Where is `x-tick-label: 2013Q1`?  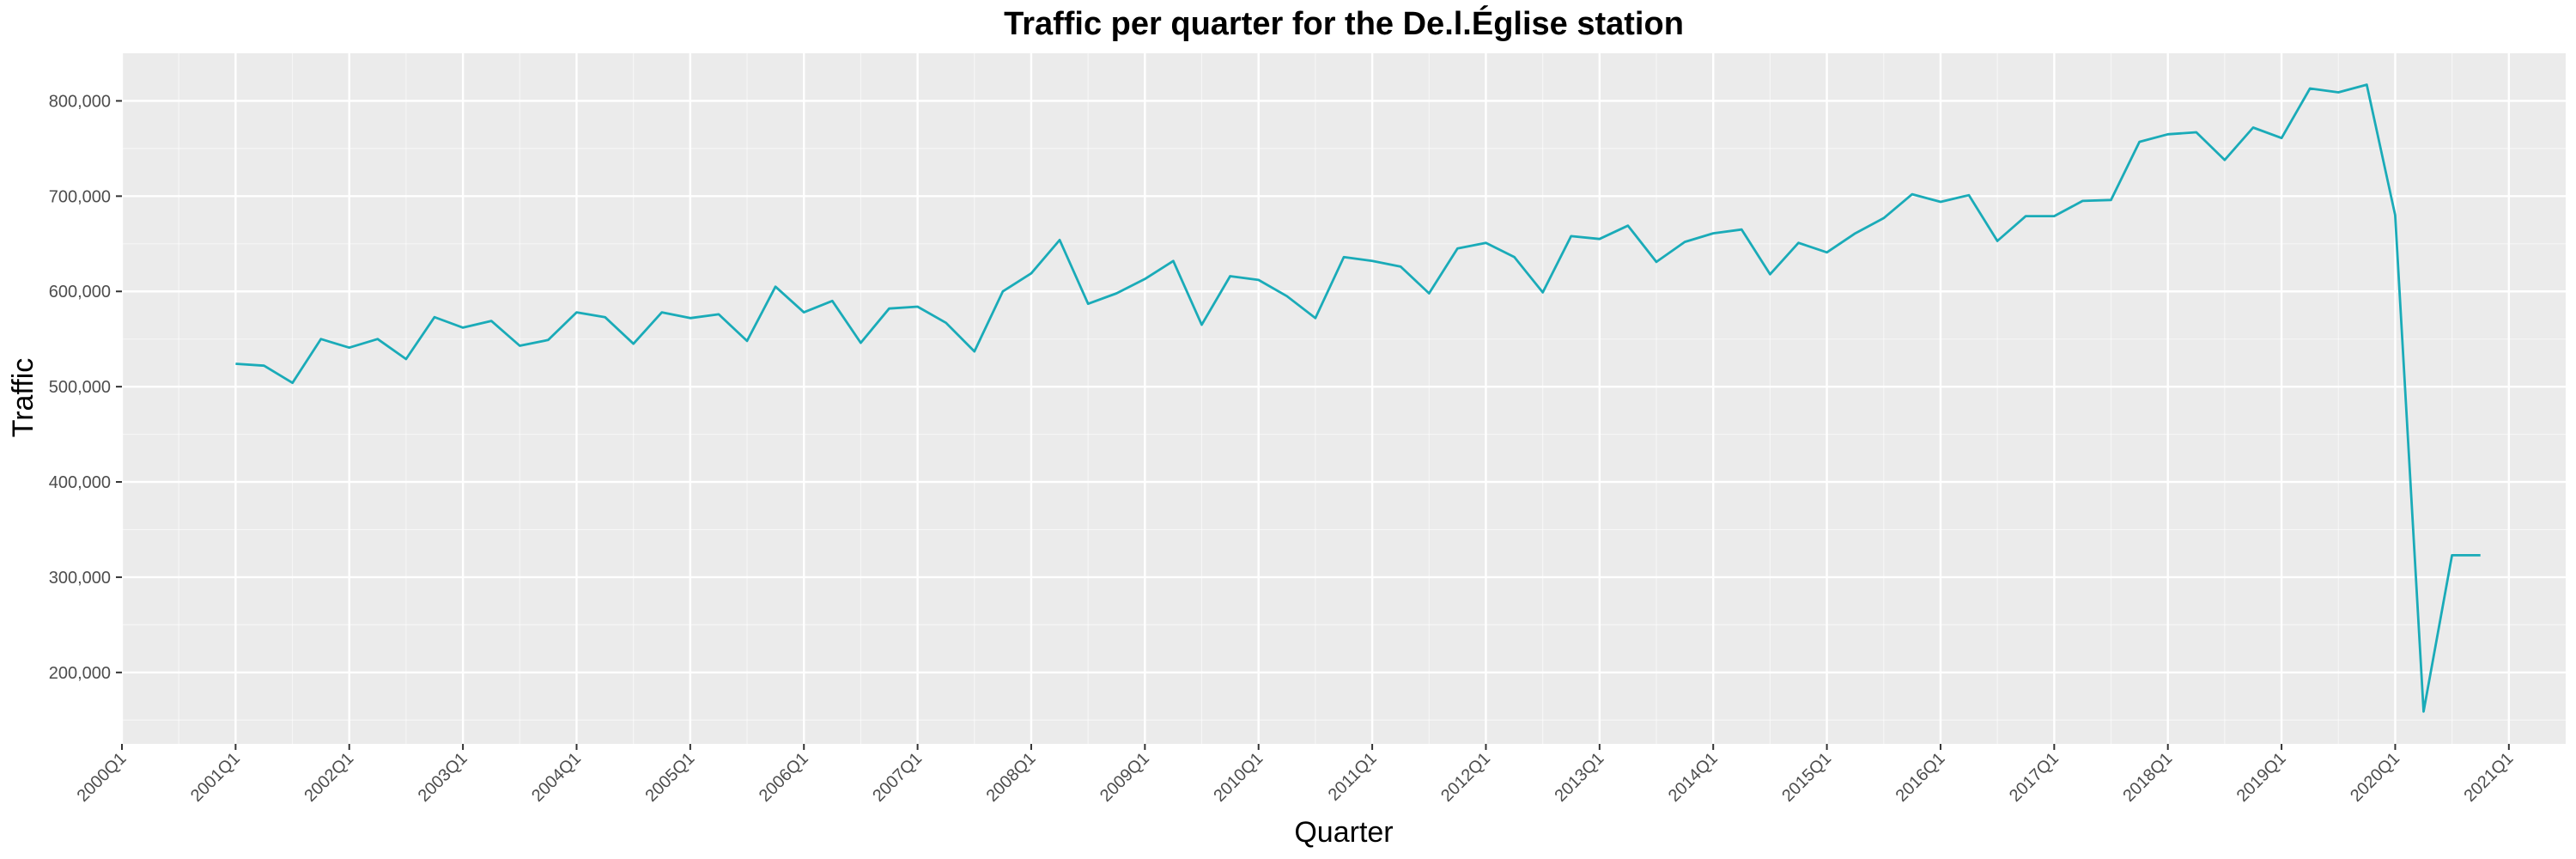
x-tick-label: 2013Q1 is located at coordinates (1579, 778).